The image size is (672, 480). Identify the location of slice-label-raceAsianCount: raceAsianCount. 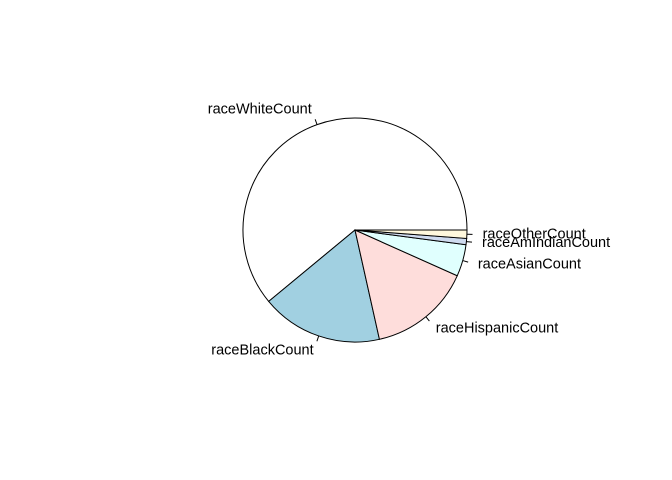
(529, 265).